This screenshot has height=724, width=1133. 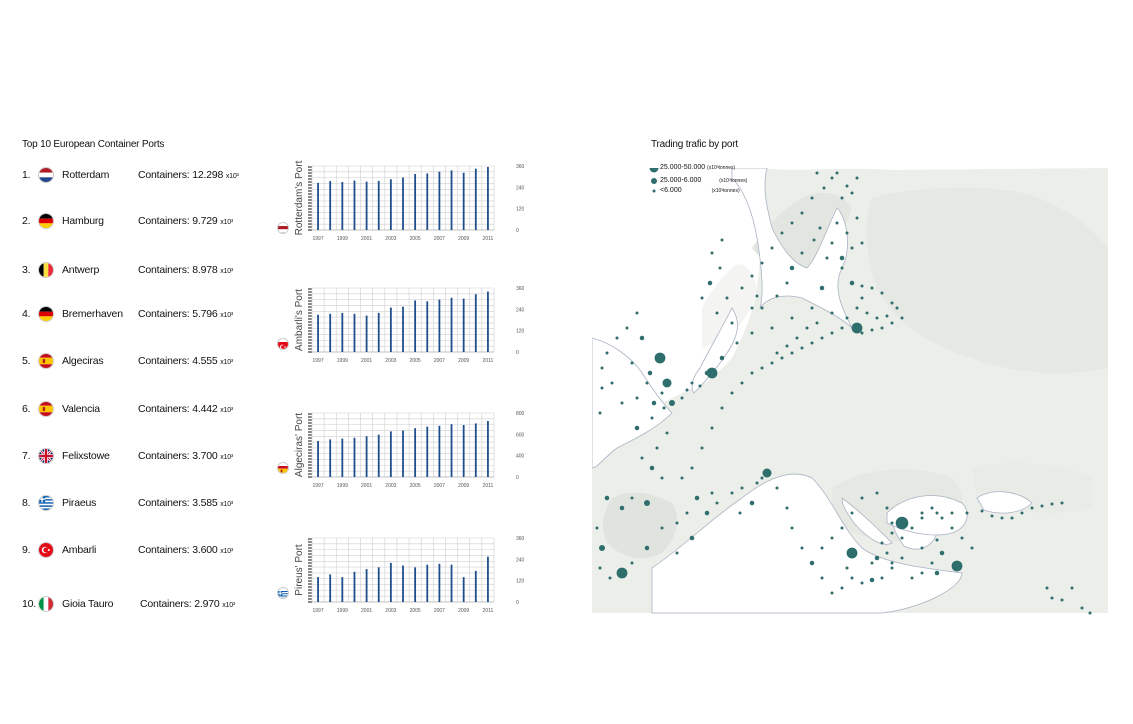 What do you see at coordinates (439, 361) in the screenshot?
I see `x-tick-label: 2007` at bounding box center [439, 361].